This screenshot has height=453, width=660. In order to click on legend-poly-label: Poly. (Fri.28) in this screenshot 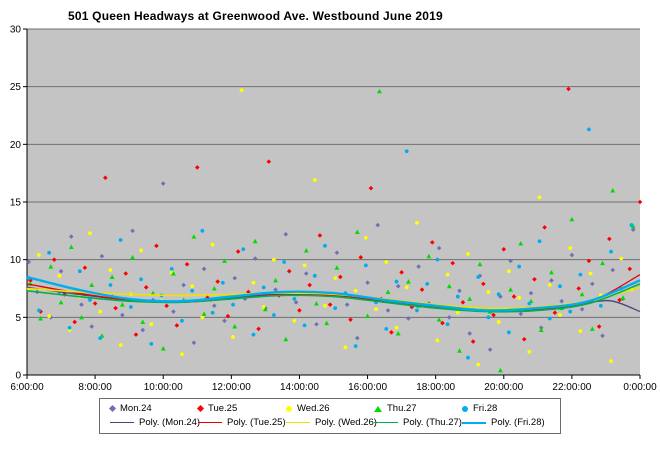, I will do `click(518, 422)`.